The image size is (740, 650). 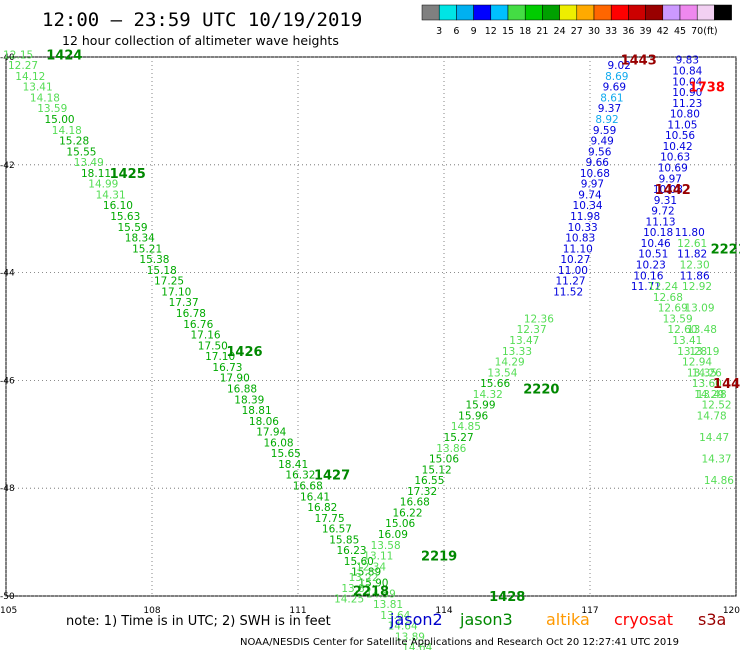 What do you see at coordinates (600, 152) in the screenshot?
I see `wave-height-value: 9.56` at bounding box center [600, 152].